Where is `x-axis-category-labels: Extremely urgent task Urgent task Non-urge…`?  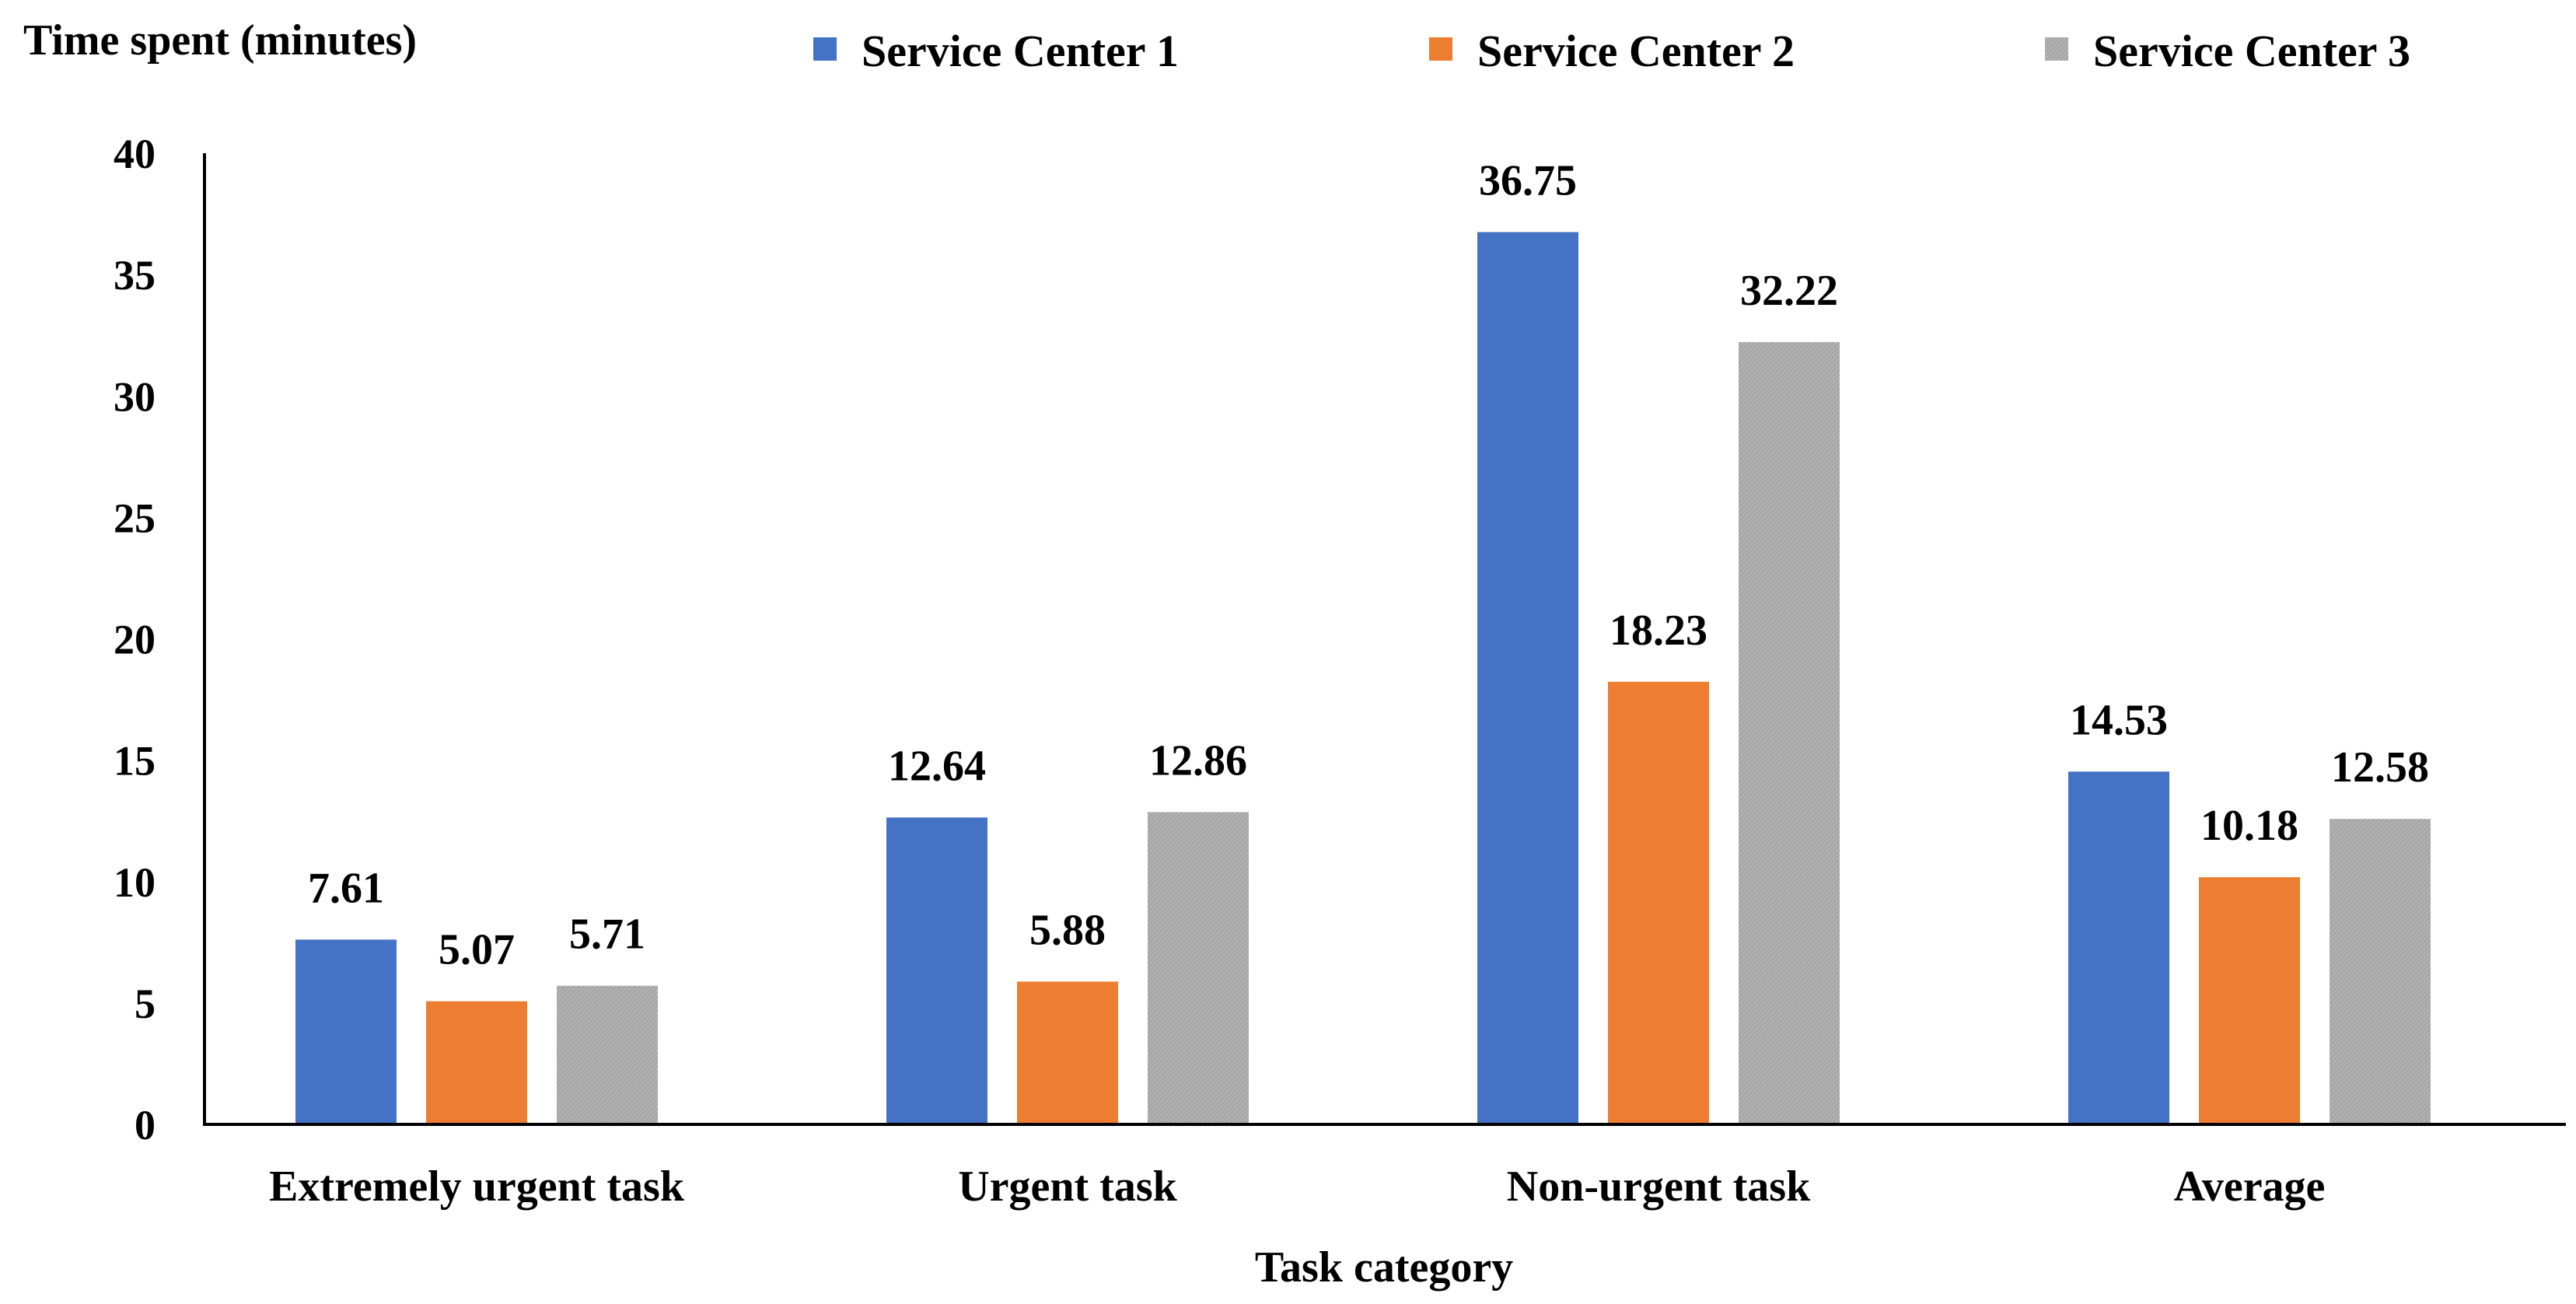 x-axis-category-labels: Extremely urgent task Urgent task Non-urge… is located at coordinates (1297, 1187).